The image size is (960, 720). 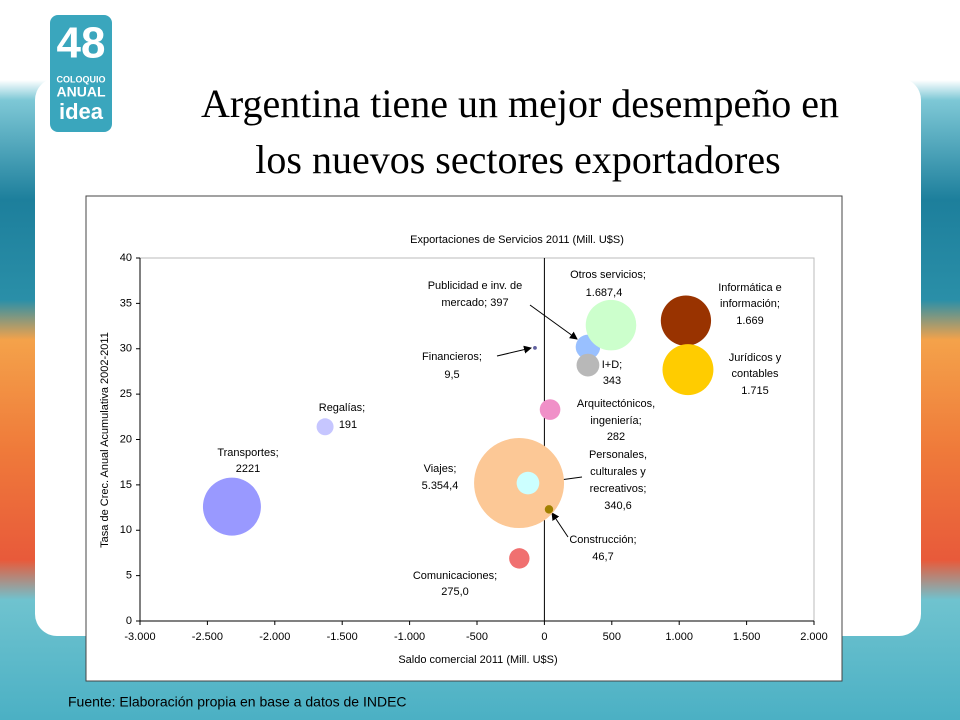 What do you see at coordinates (616, 404) in the screenshot?
I see `data-label: Arquitectónicos,` at bounding box center [616, 404].